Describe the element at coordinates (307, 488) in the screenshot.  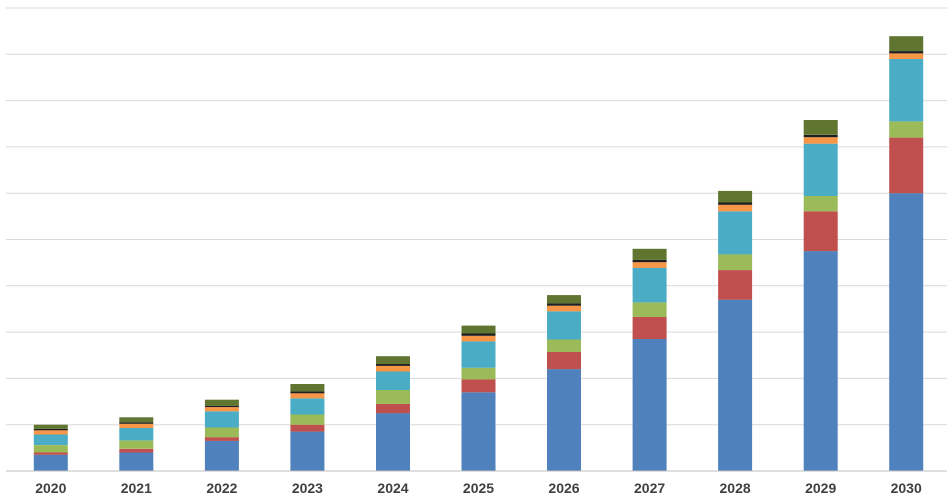
I see `x-tick-label: 2023` at that location.